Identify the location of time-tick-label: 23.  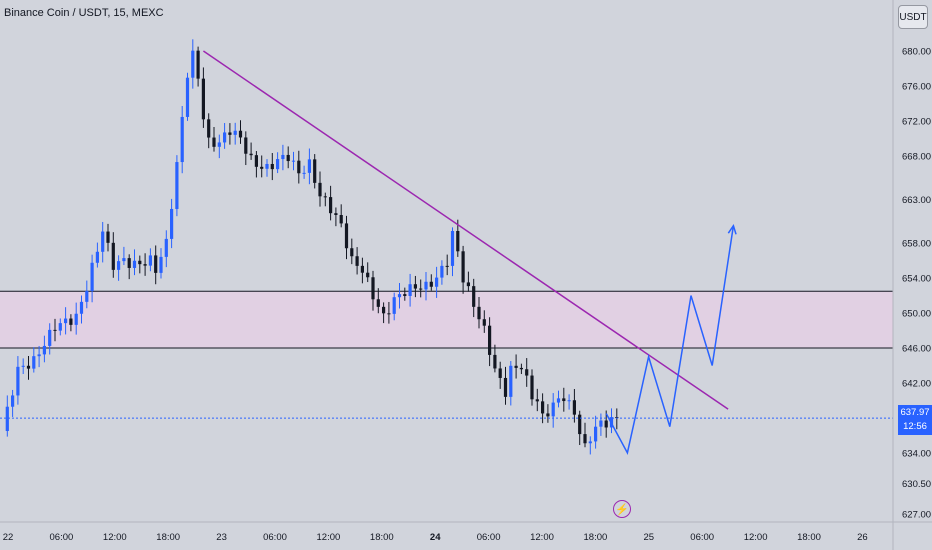
(221, 537).